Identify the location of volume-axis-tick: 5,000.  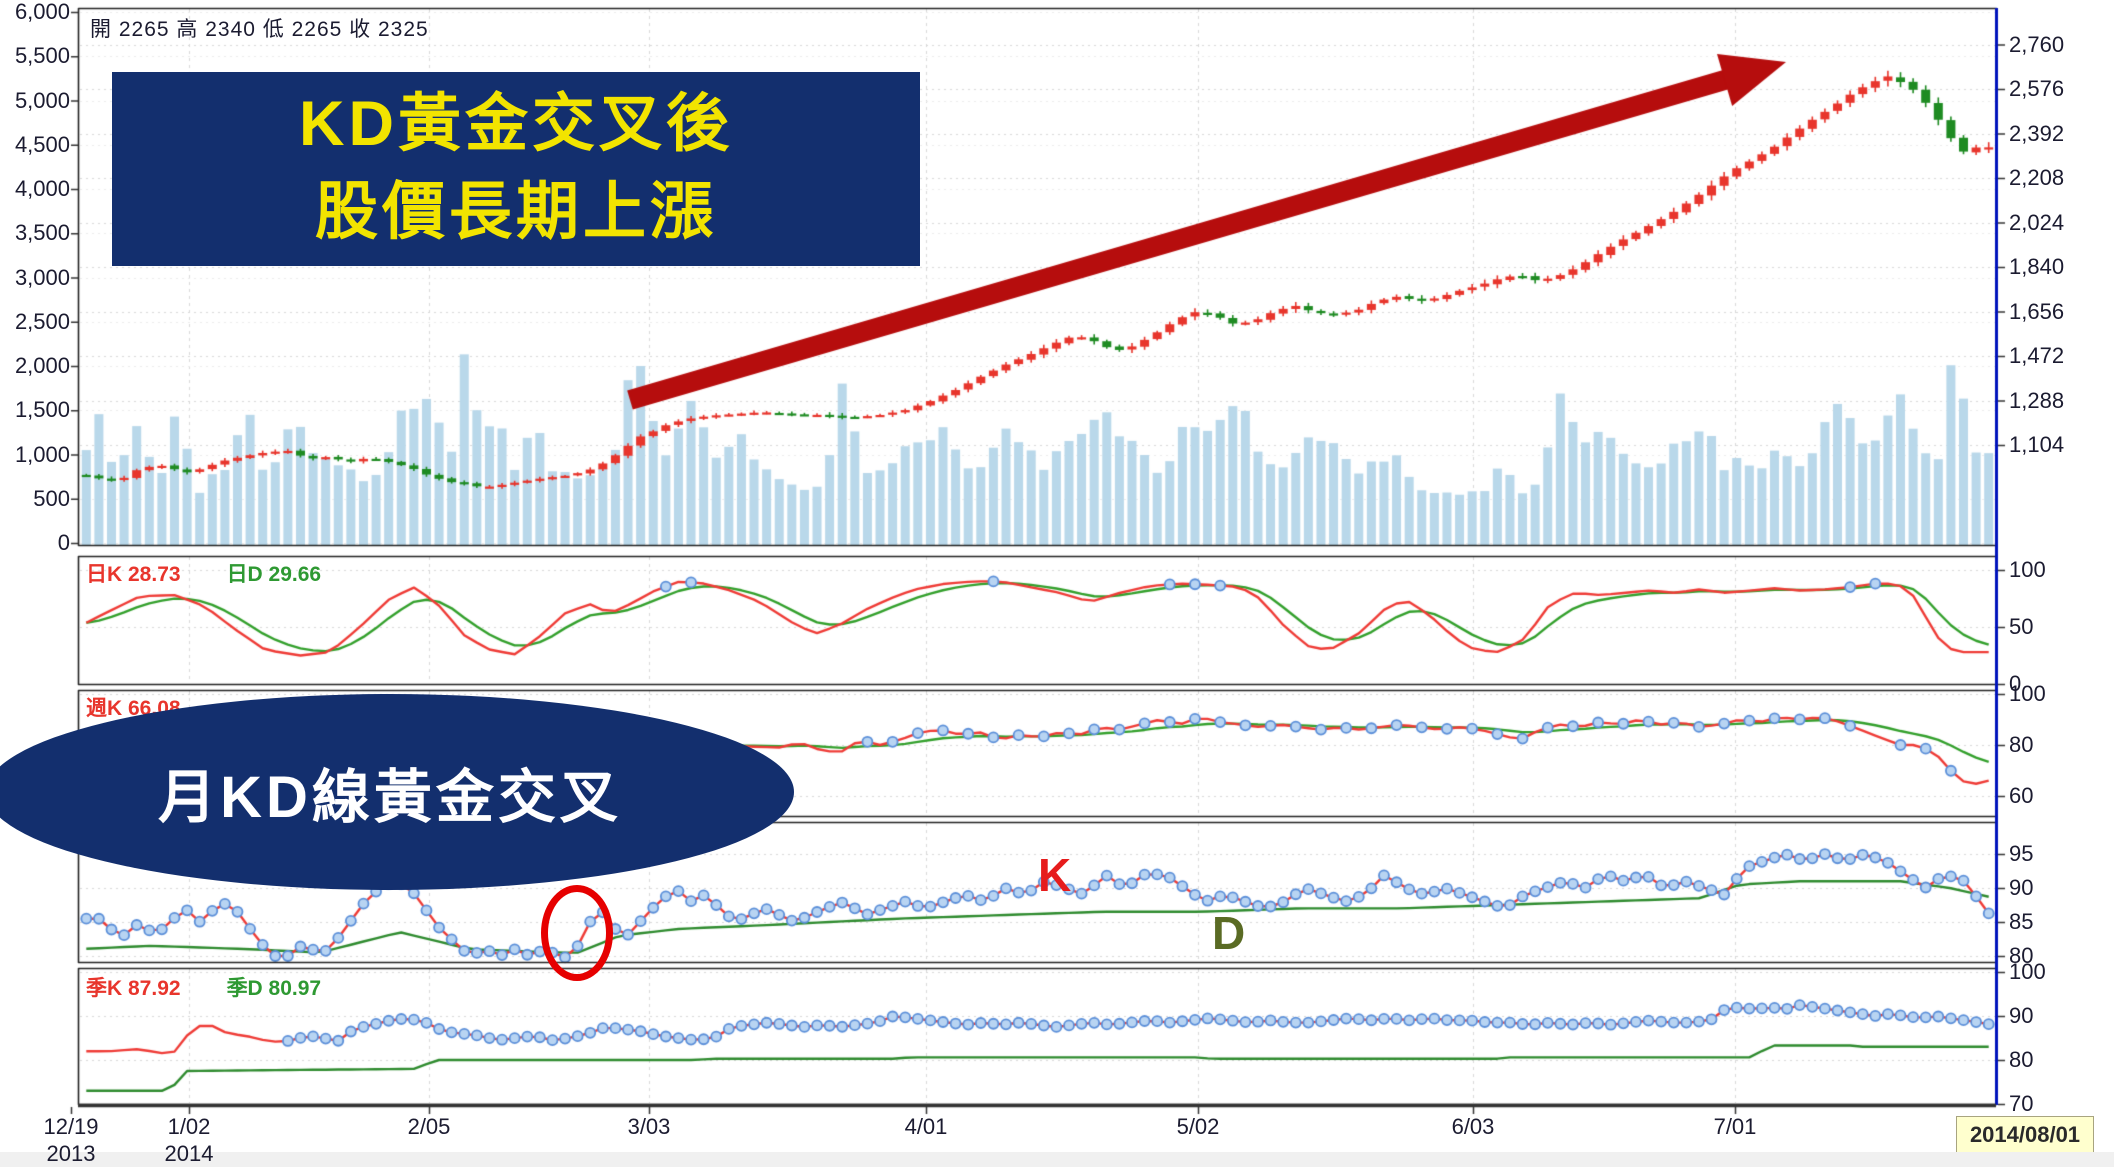
(42, 100).